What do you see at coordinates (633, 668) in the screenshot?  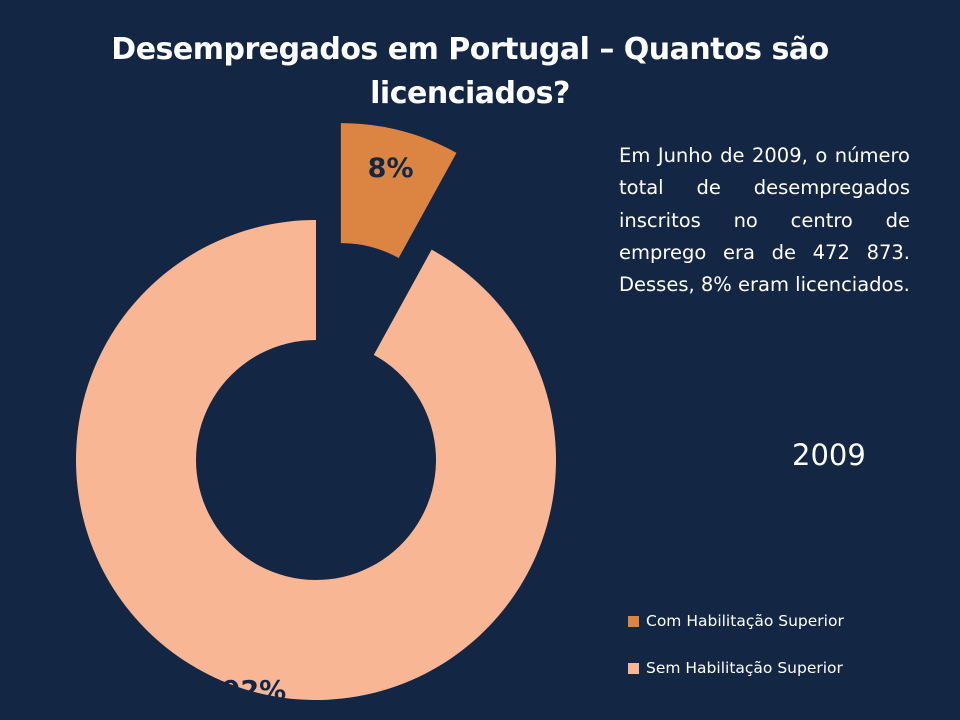 I see `legend-swatch-sem` at bounding box center [633, 668].